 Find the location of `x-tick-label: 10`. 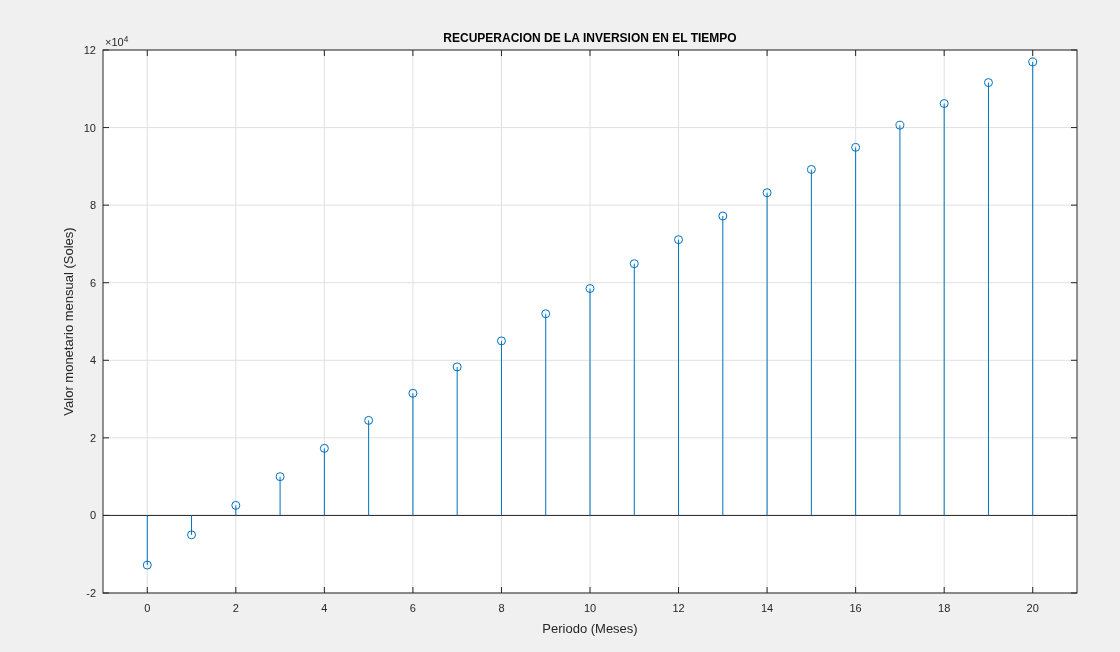

x-tick-label: 10 is located at coordinates (590, 608).